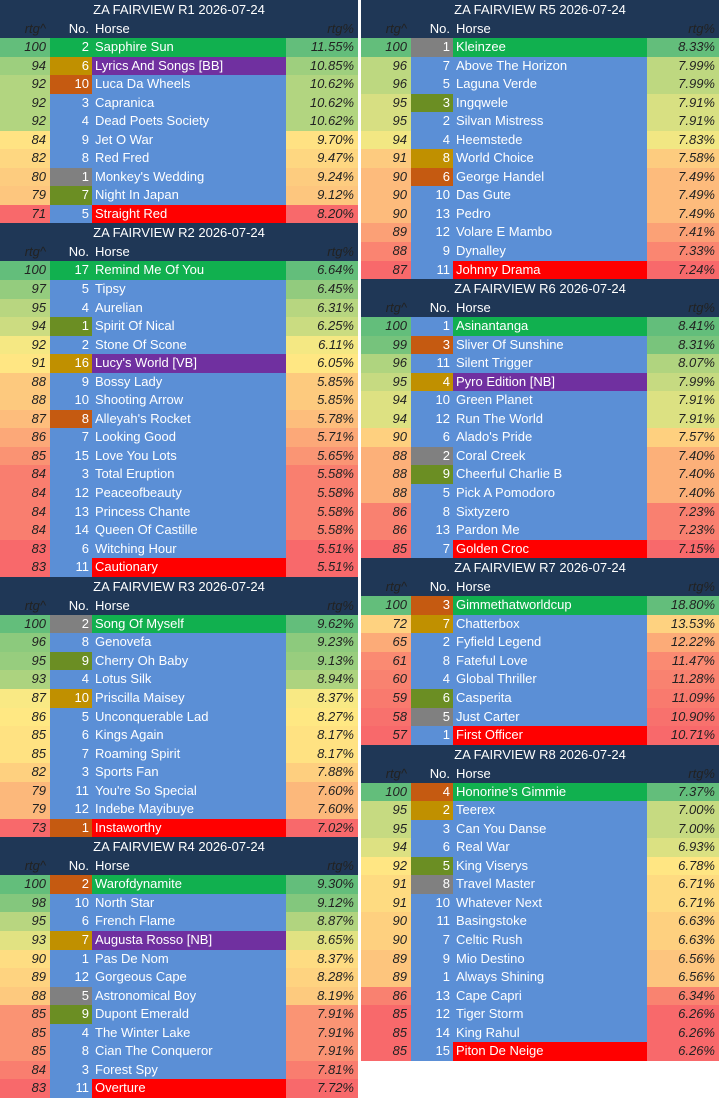 The image size is (719, 1098). Describe the element at coordinates (683, 1014) in the screenshot. I see `rating-percent-cell: 6.26%` at that location.